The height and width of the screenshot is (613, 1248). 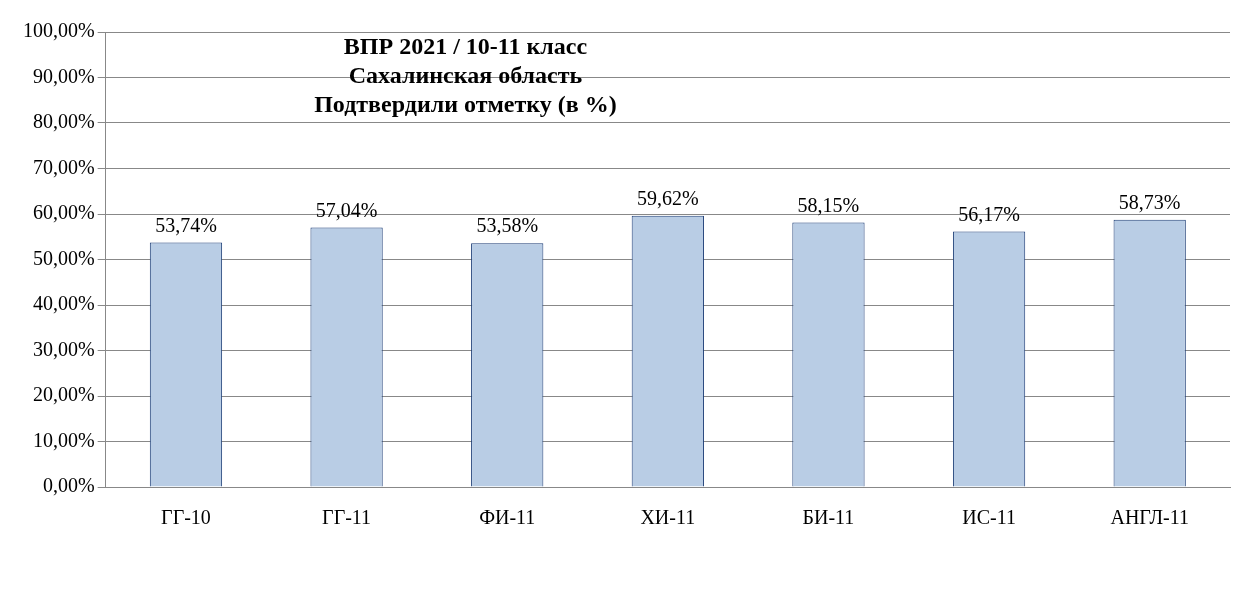 What do you see at coordinates (63, 439) in the screenshot?
I see `y-tick-label: 10,00%` at bounding box center [63, 439].